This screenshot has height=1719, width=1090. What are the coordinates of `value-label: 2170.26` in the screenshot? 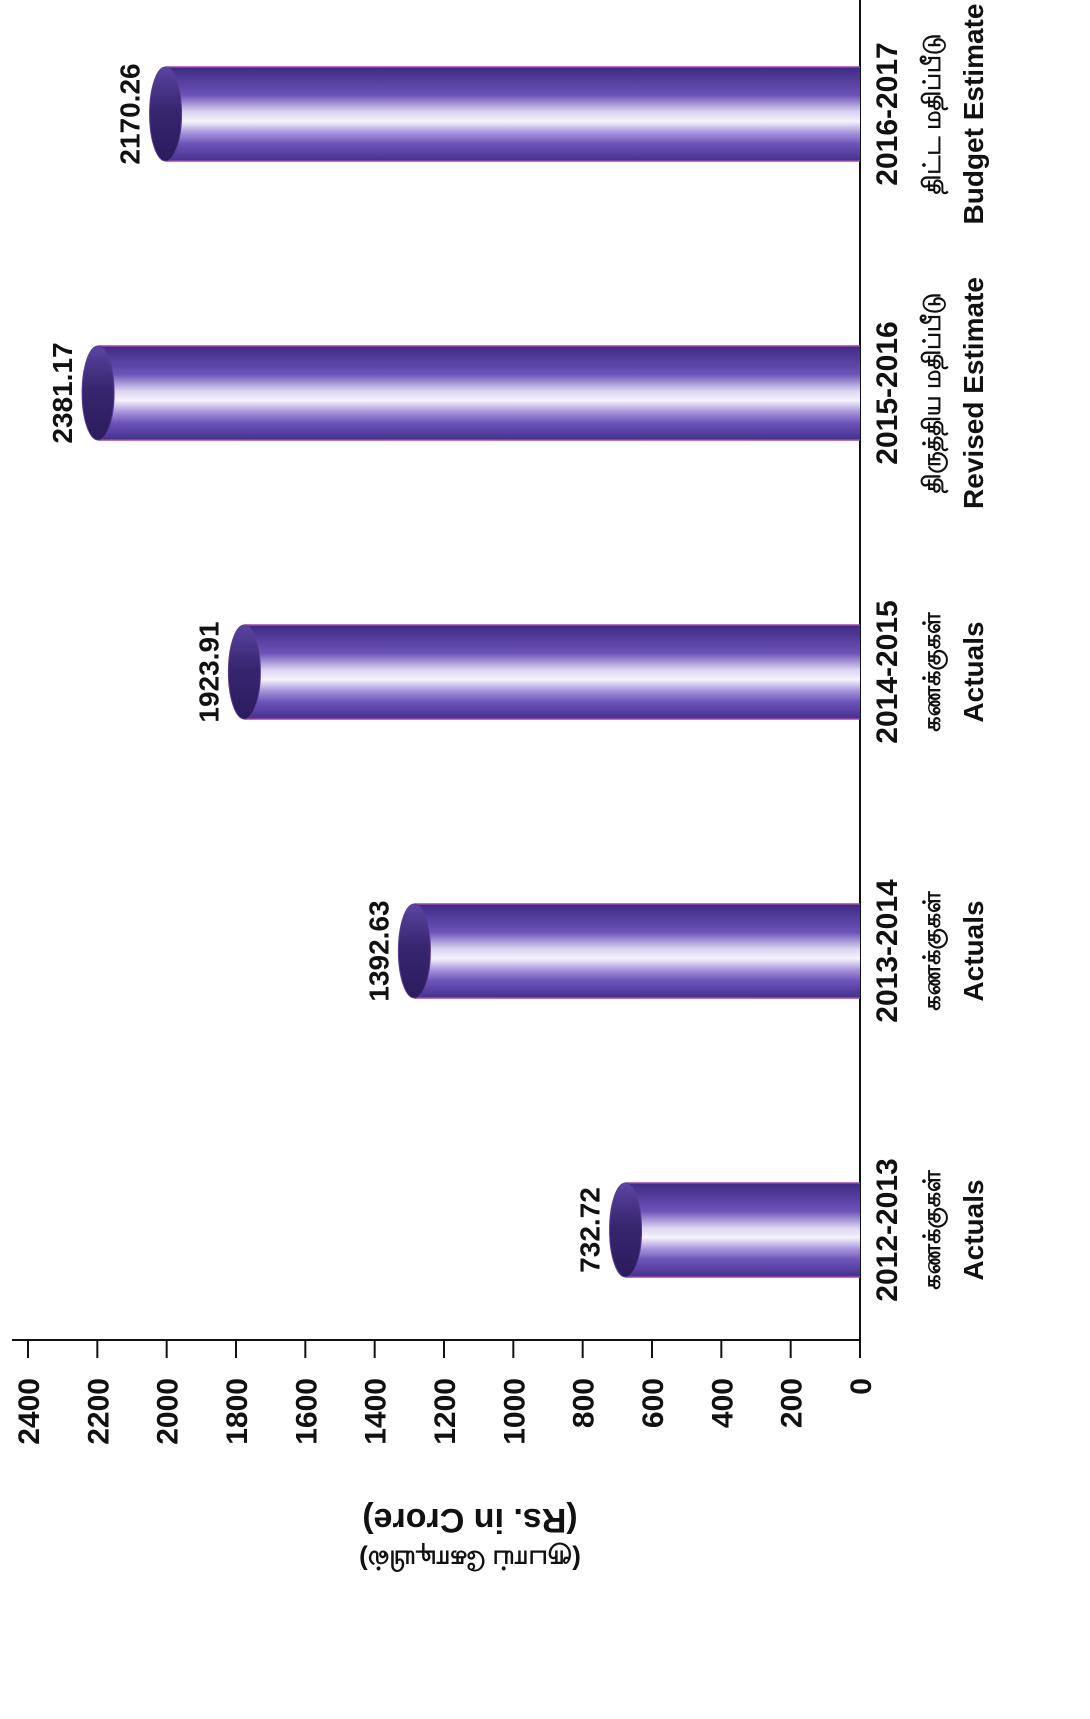 It's located at (130, 113).